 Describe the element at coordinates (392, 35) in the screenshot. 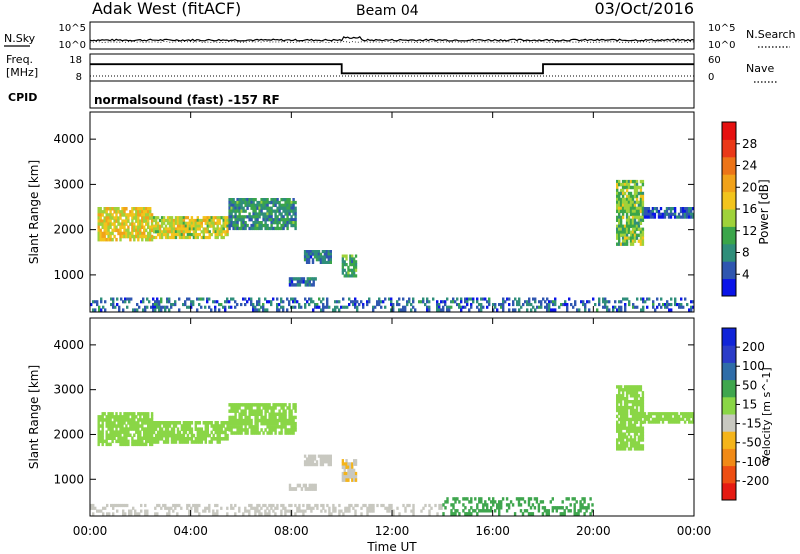

I see `noise-panel-frame` at that location.